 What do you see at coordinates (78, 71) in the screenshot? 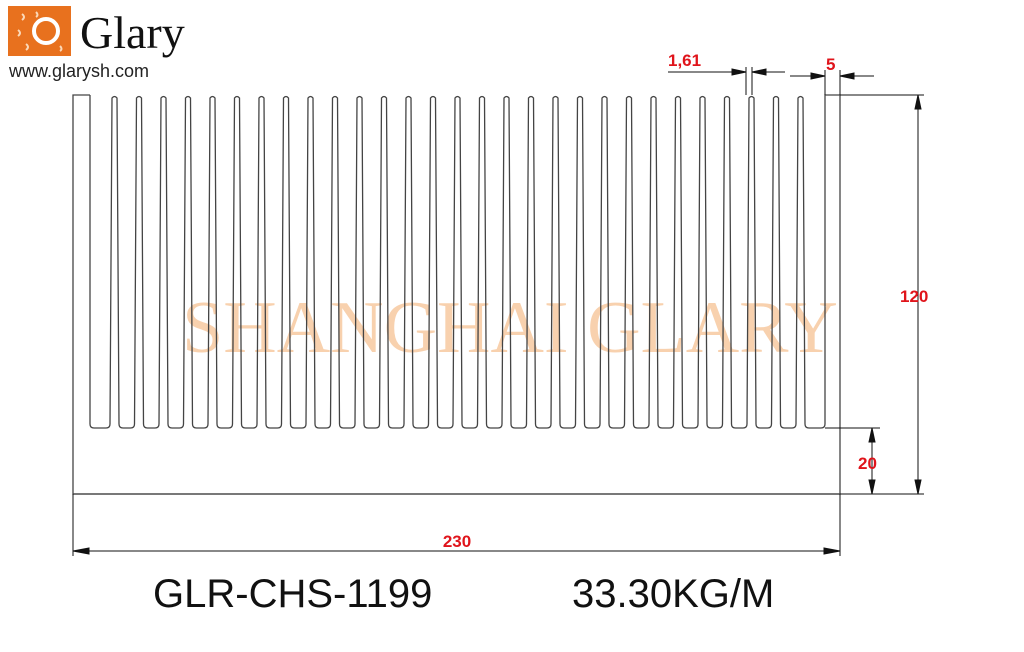
I see `logo-url: www.glarysh.com` at bounding box center [78, 71].